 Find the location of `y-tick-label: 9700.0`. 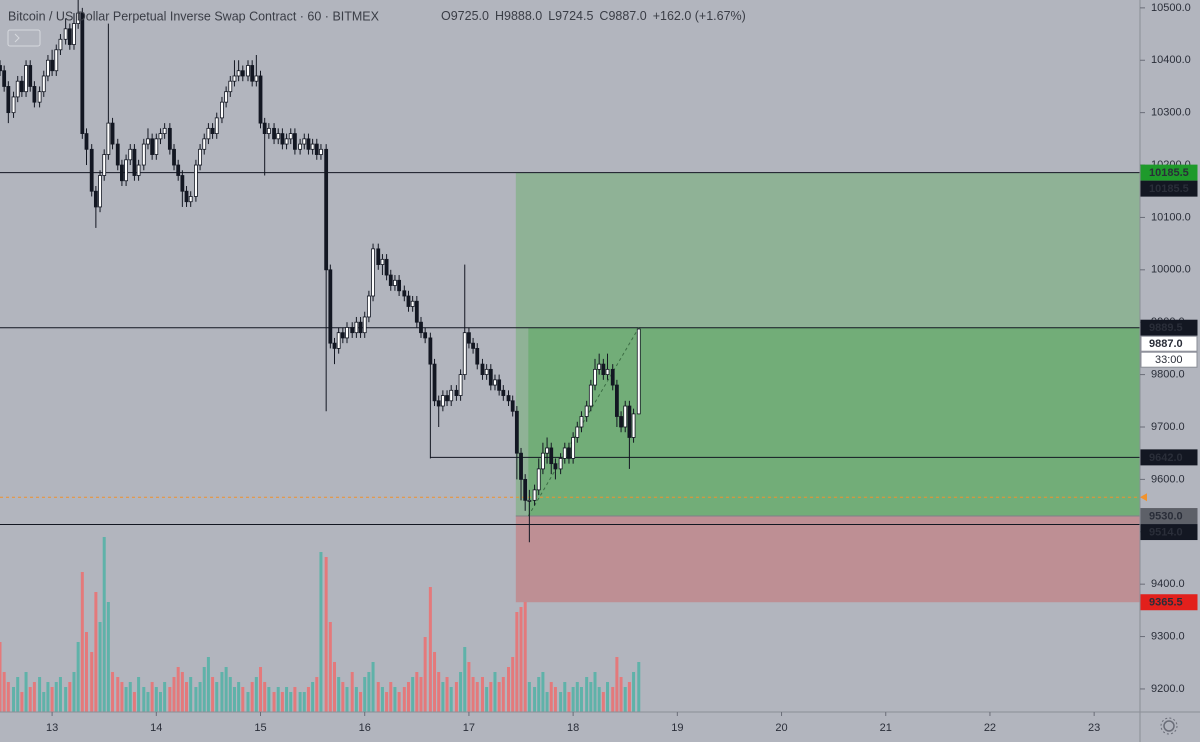

y-tick-label: 9700.0 is located at coordinates (1168, 427).